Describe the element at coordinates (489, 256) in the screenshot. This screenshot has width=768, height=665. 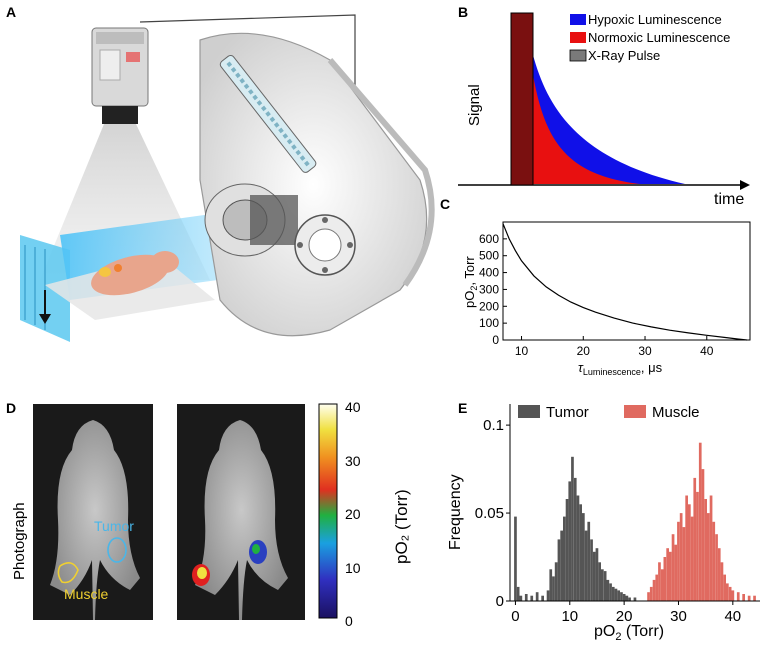
I see `panel-c-ytick-label: 500` at that location.